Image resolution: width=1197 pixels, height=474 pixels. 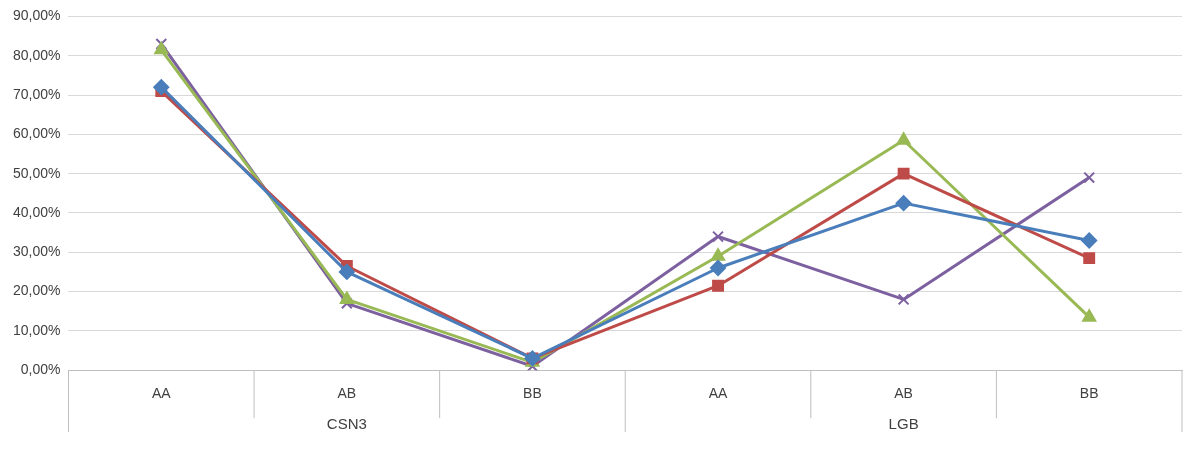 I want to click on y-tick-label: 20,00%, so click(x=37, y=290).